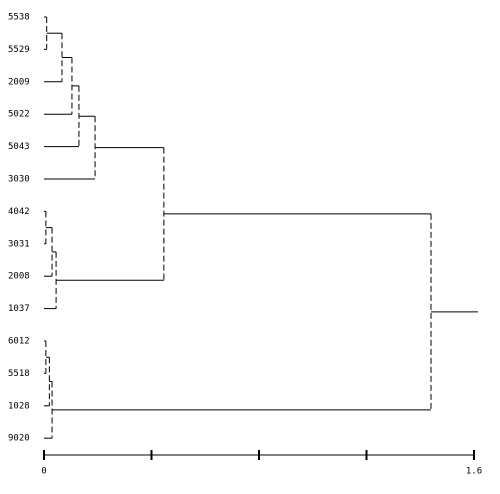 The width and height of the screenshot is (500, 494). I want to click on leaf-label: 4042, so click(19, 212).